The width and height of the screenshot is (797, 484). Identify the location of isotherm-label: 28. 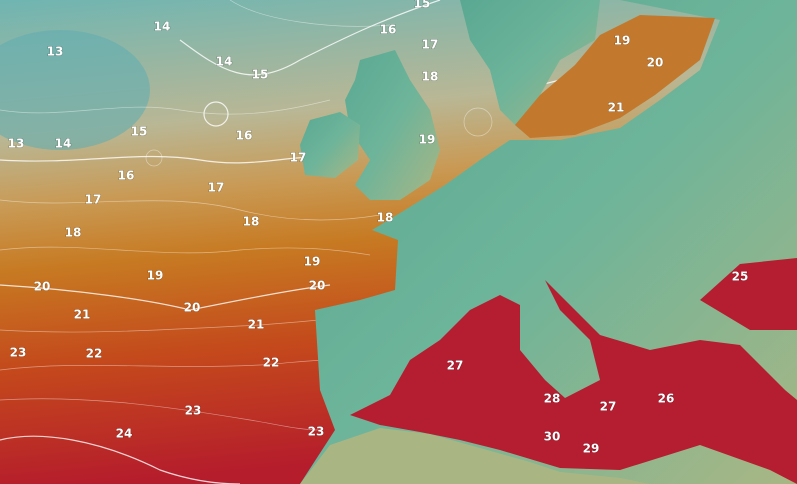
(552, 399).